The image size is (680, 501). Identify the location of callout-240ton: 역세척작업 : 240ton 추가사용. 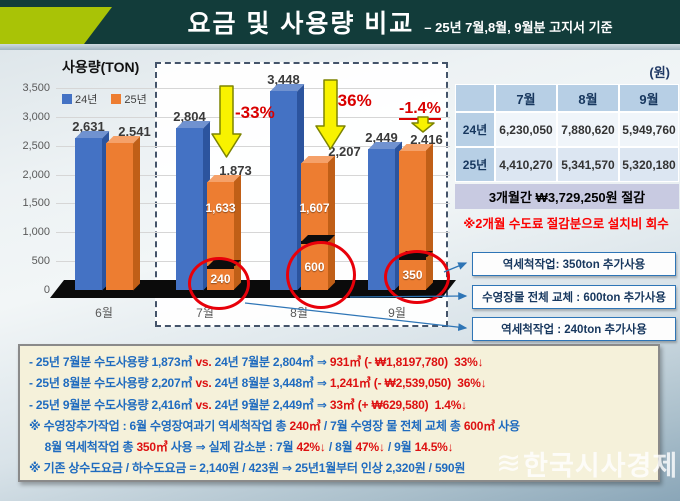
(574, 329).